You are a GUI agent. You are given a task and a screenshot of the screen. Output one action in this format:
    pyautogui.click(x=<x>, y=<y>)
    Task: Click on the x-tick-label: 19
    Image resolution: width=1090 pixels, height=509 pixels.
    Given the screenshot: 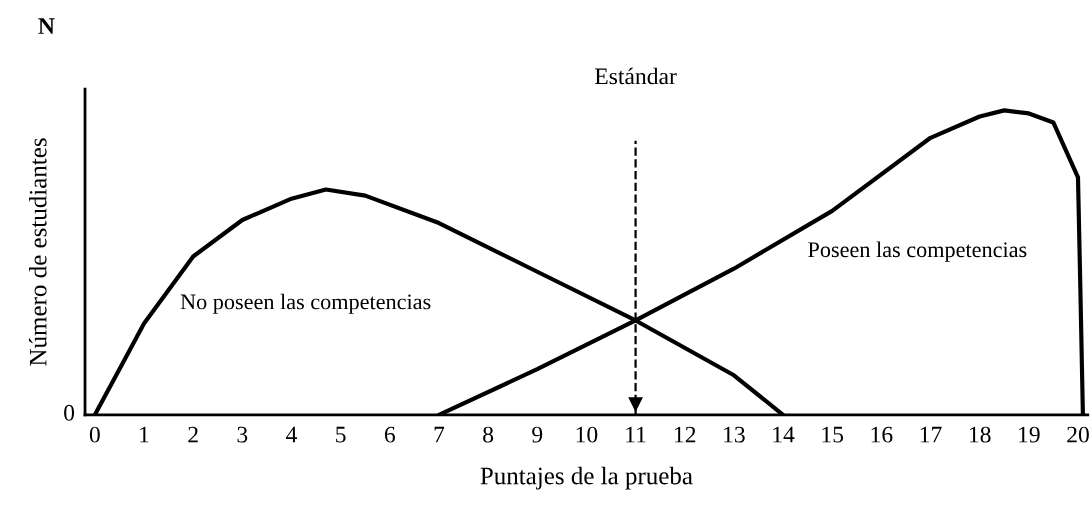 What is the action you would take?
    pyautogui.click(x=1029, y=434)
    